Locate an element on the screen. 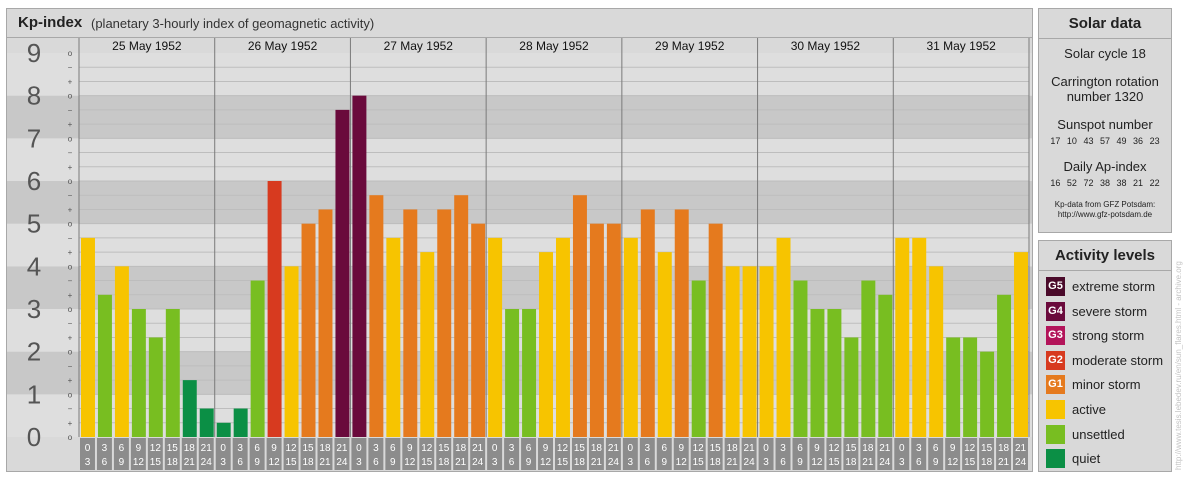 Image resolution: width=1184 pixels, height=480 pixels. hour-start-label: 3 is located at coordinates (919, 448).